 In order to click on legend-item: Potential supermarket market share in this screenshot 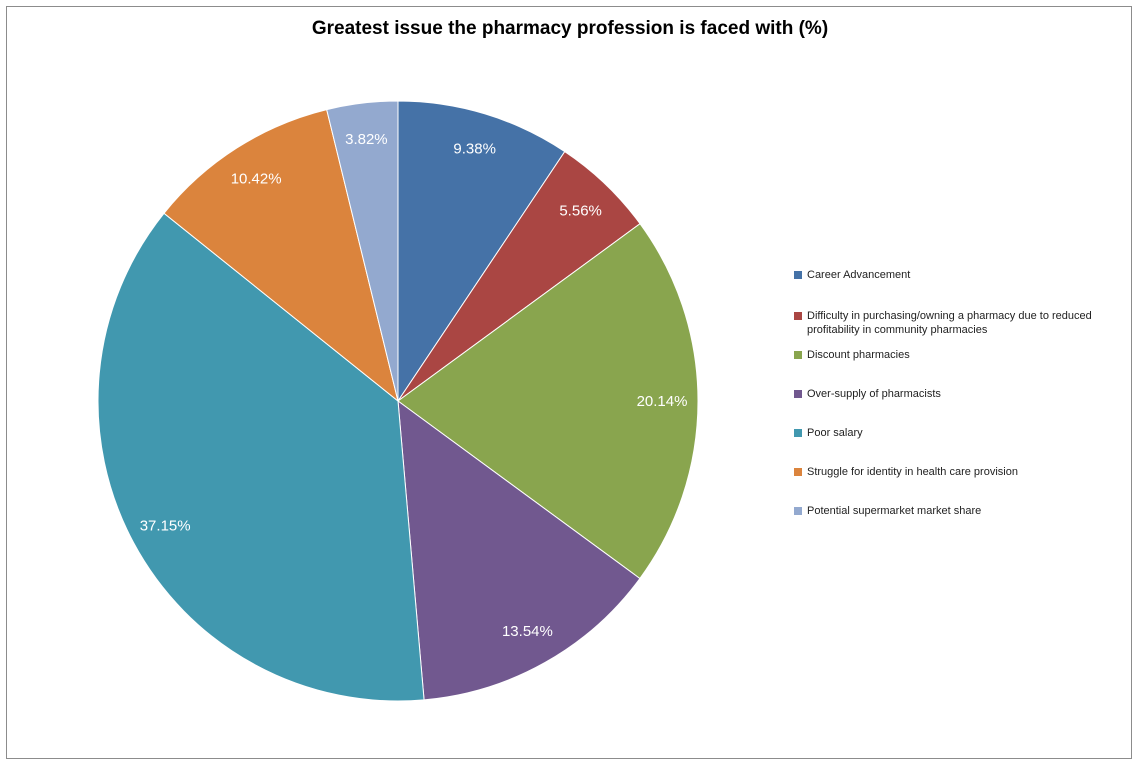, I will do `click(887, 511)`.